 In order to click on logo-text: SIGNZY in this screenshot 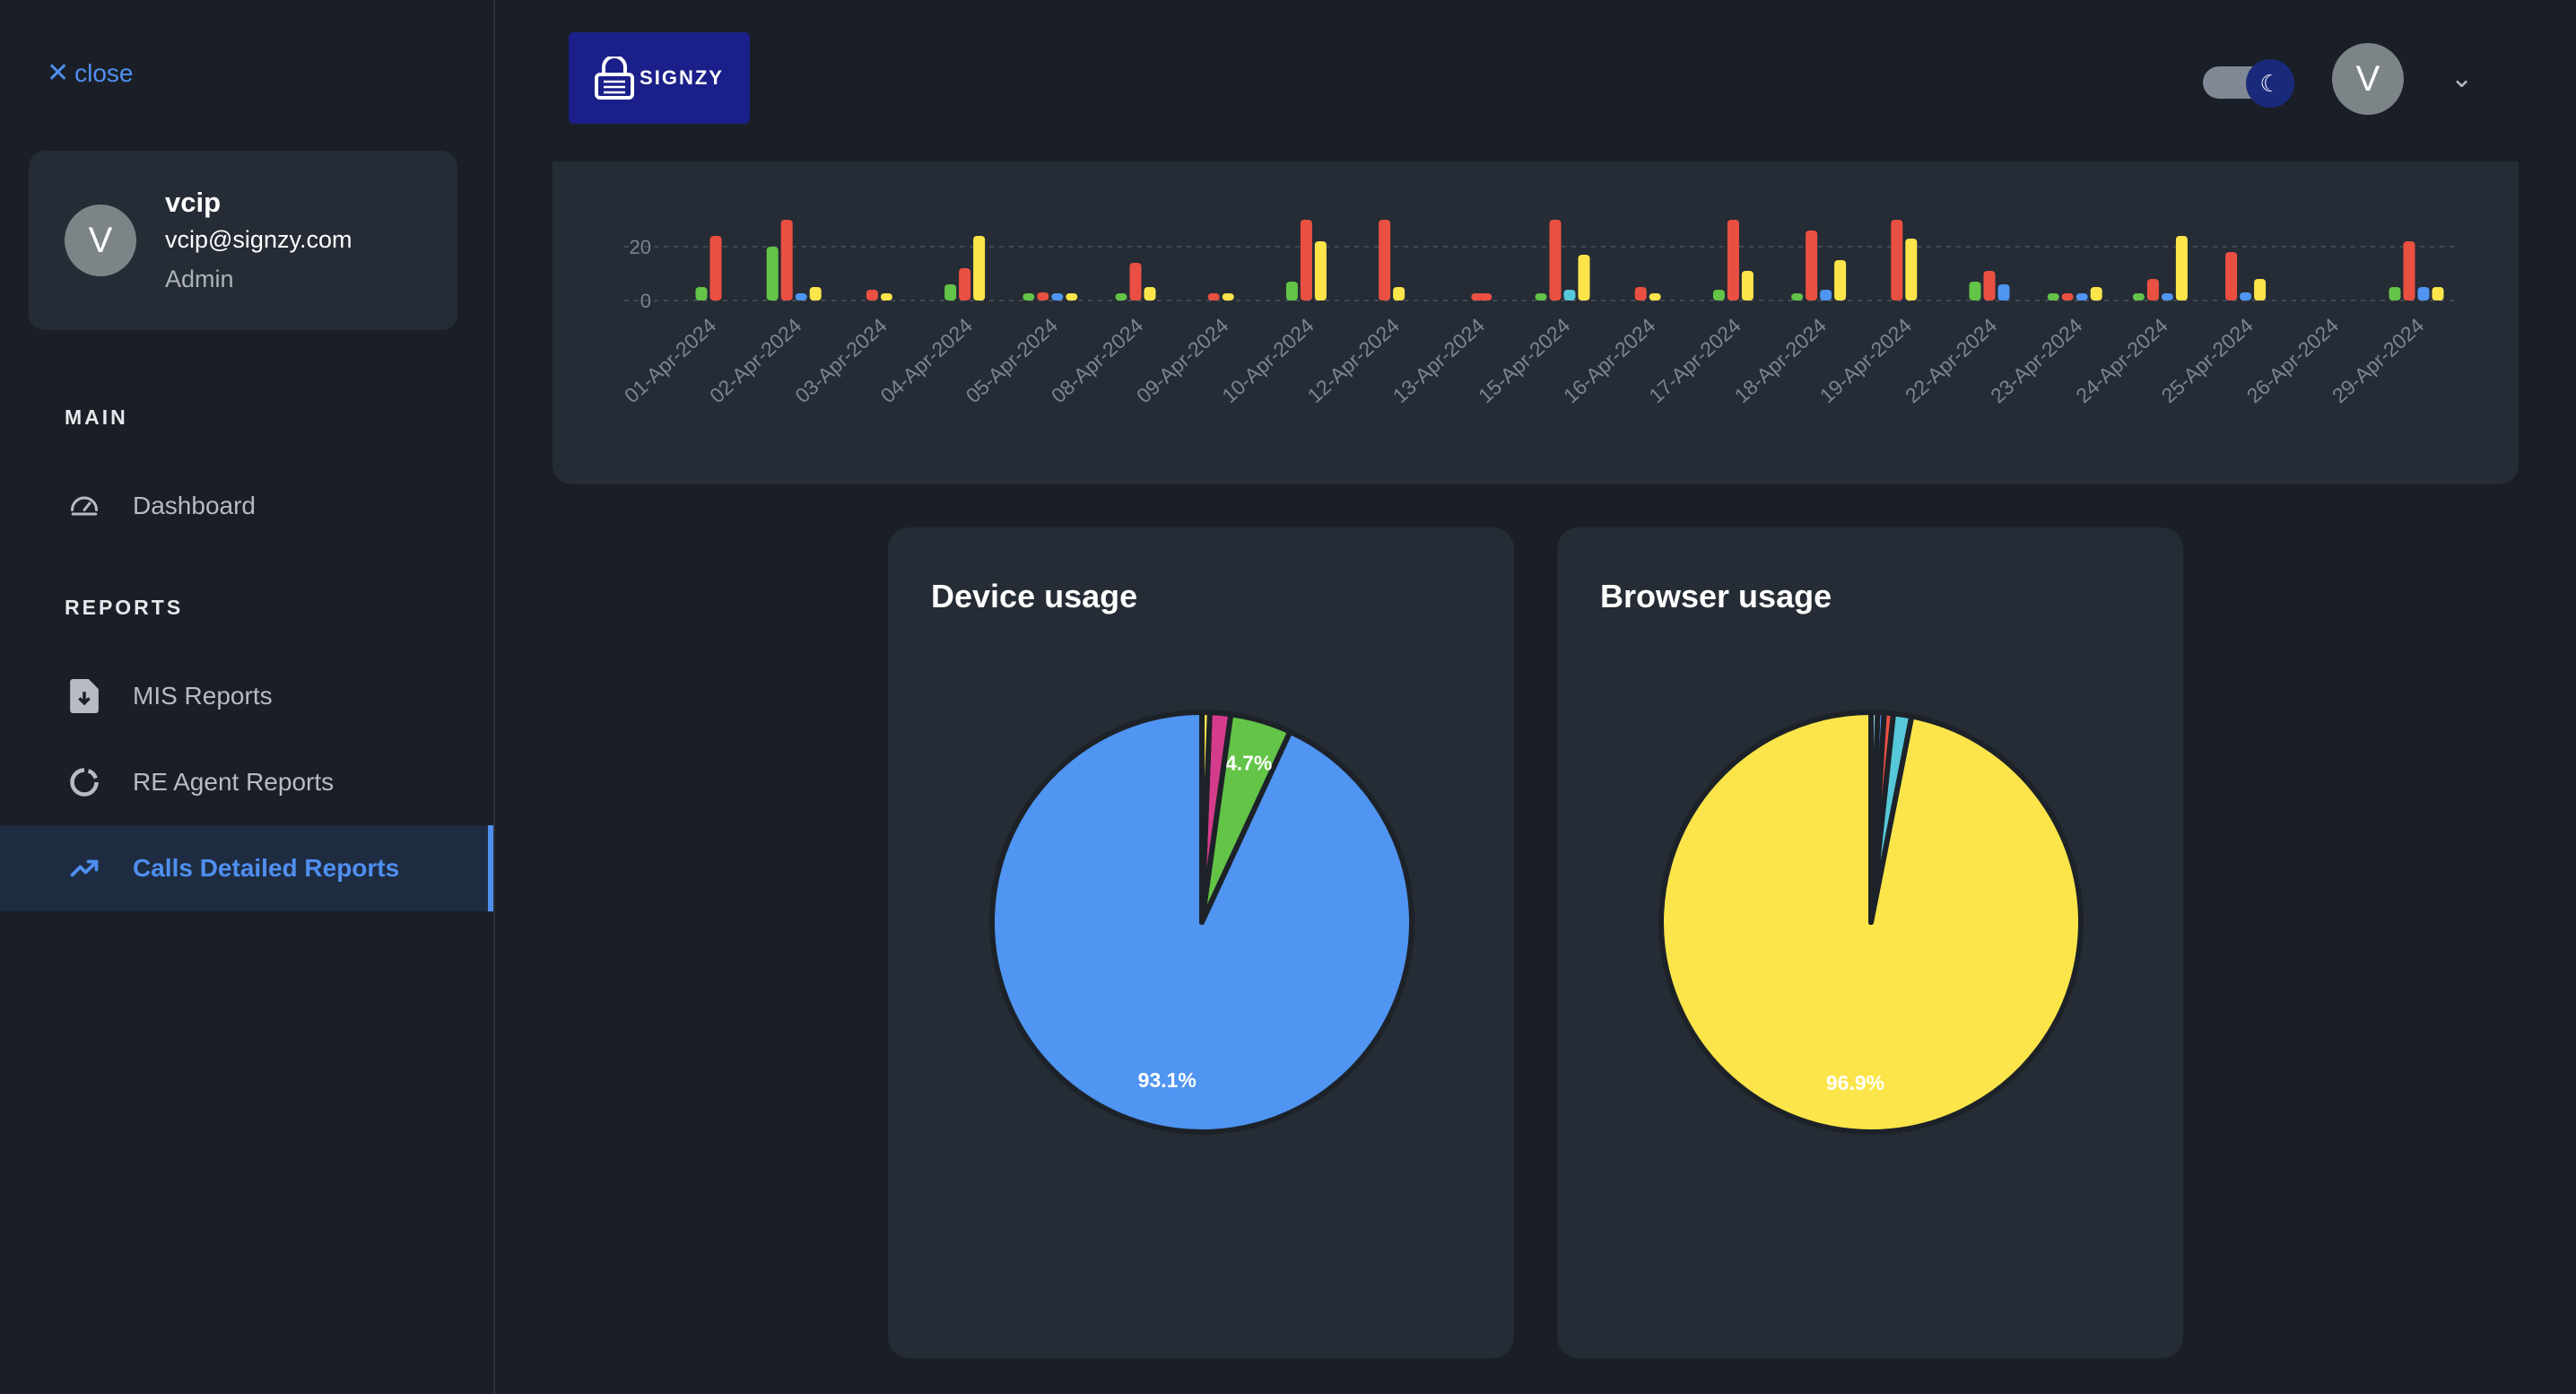, I will do `click(682, 77)`.